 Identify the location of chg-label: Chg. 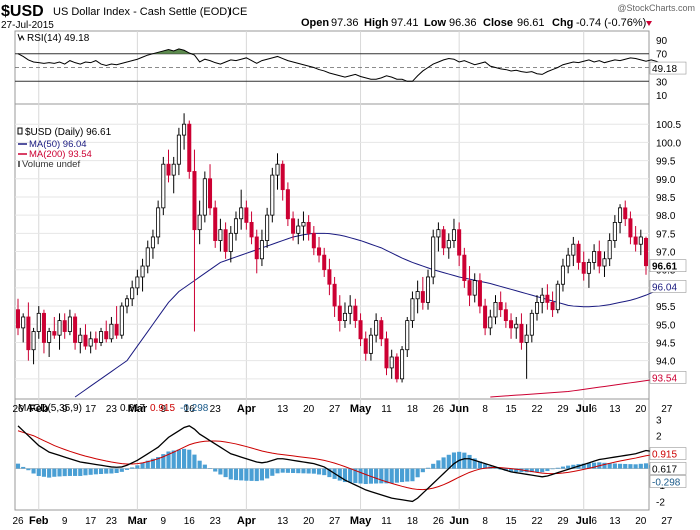
(562, 23).